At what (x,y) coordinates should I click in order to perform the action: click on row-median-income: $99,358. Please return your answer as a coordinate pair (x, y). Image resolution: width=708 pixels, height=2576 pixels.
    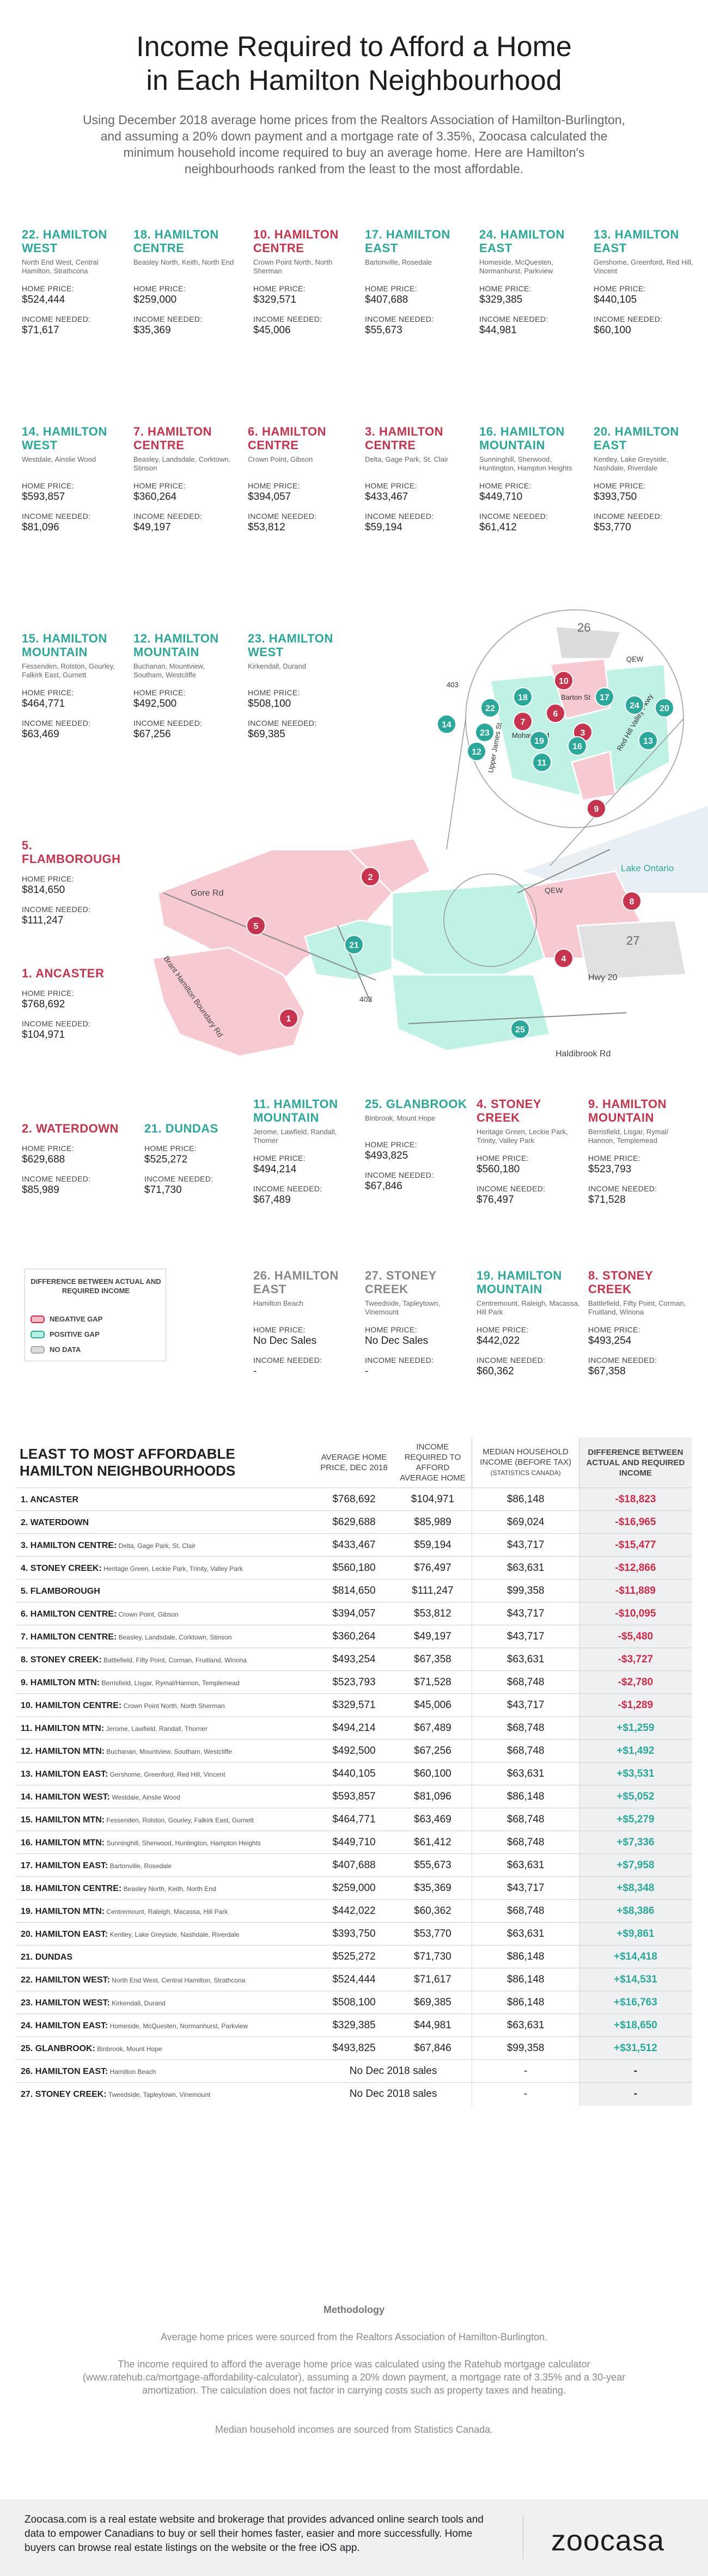
    Looking at the image, I should click on (525, 2048).